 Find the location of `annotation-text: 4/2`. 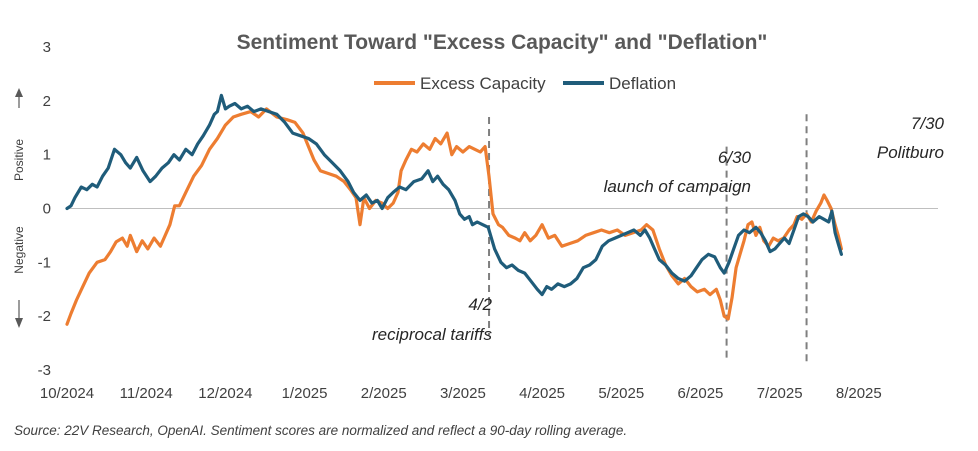

annotation-text: 4/2 is located at coordinates (480, 304).